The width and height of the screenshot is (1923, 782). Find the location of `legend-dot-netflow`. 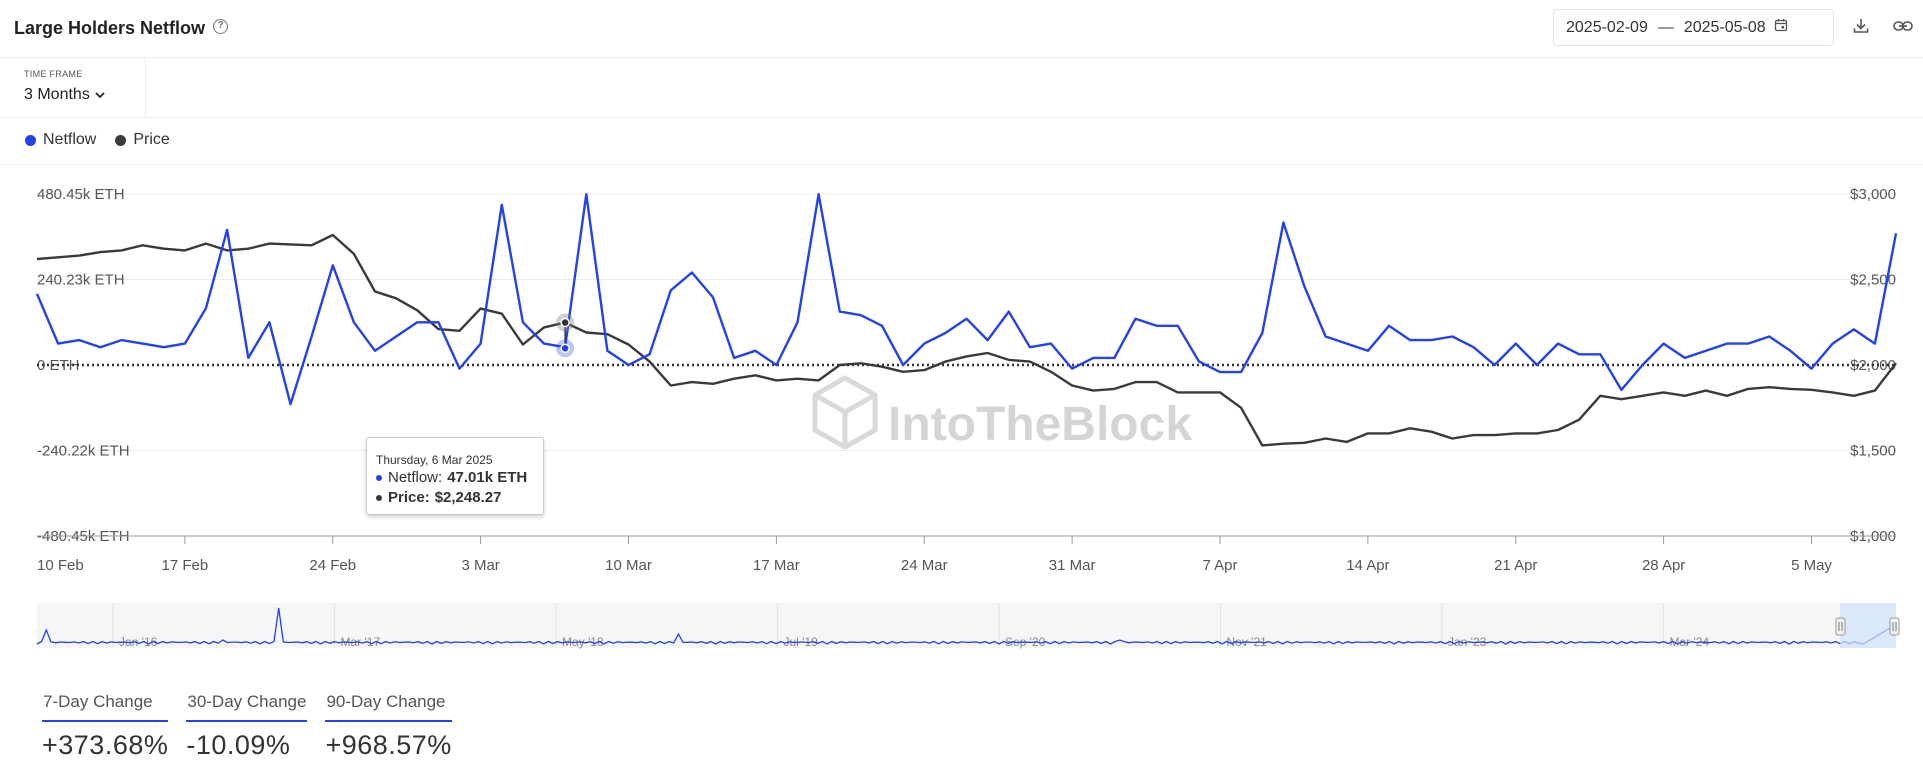

legend-dot-netflow is located at coordinates (30, 140).